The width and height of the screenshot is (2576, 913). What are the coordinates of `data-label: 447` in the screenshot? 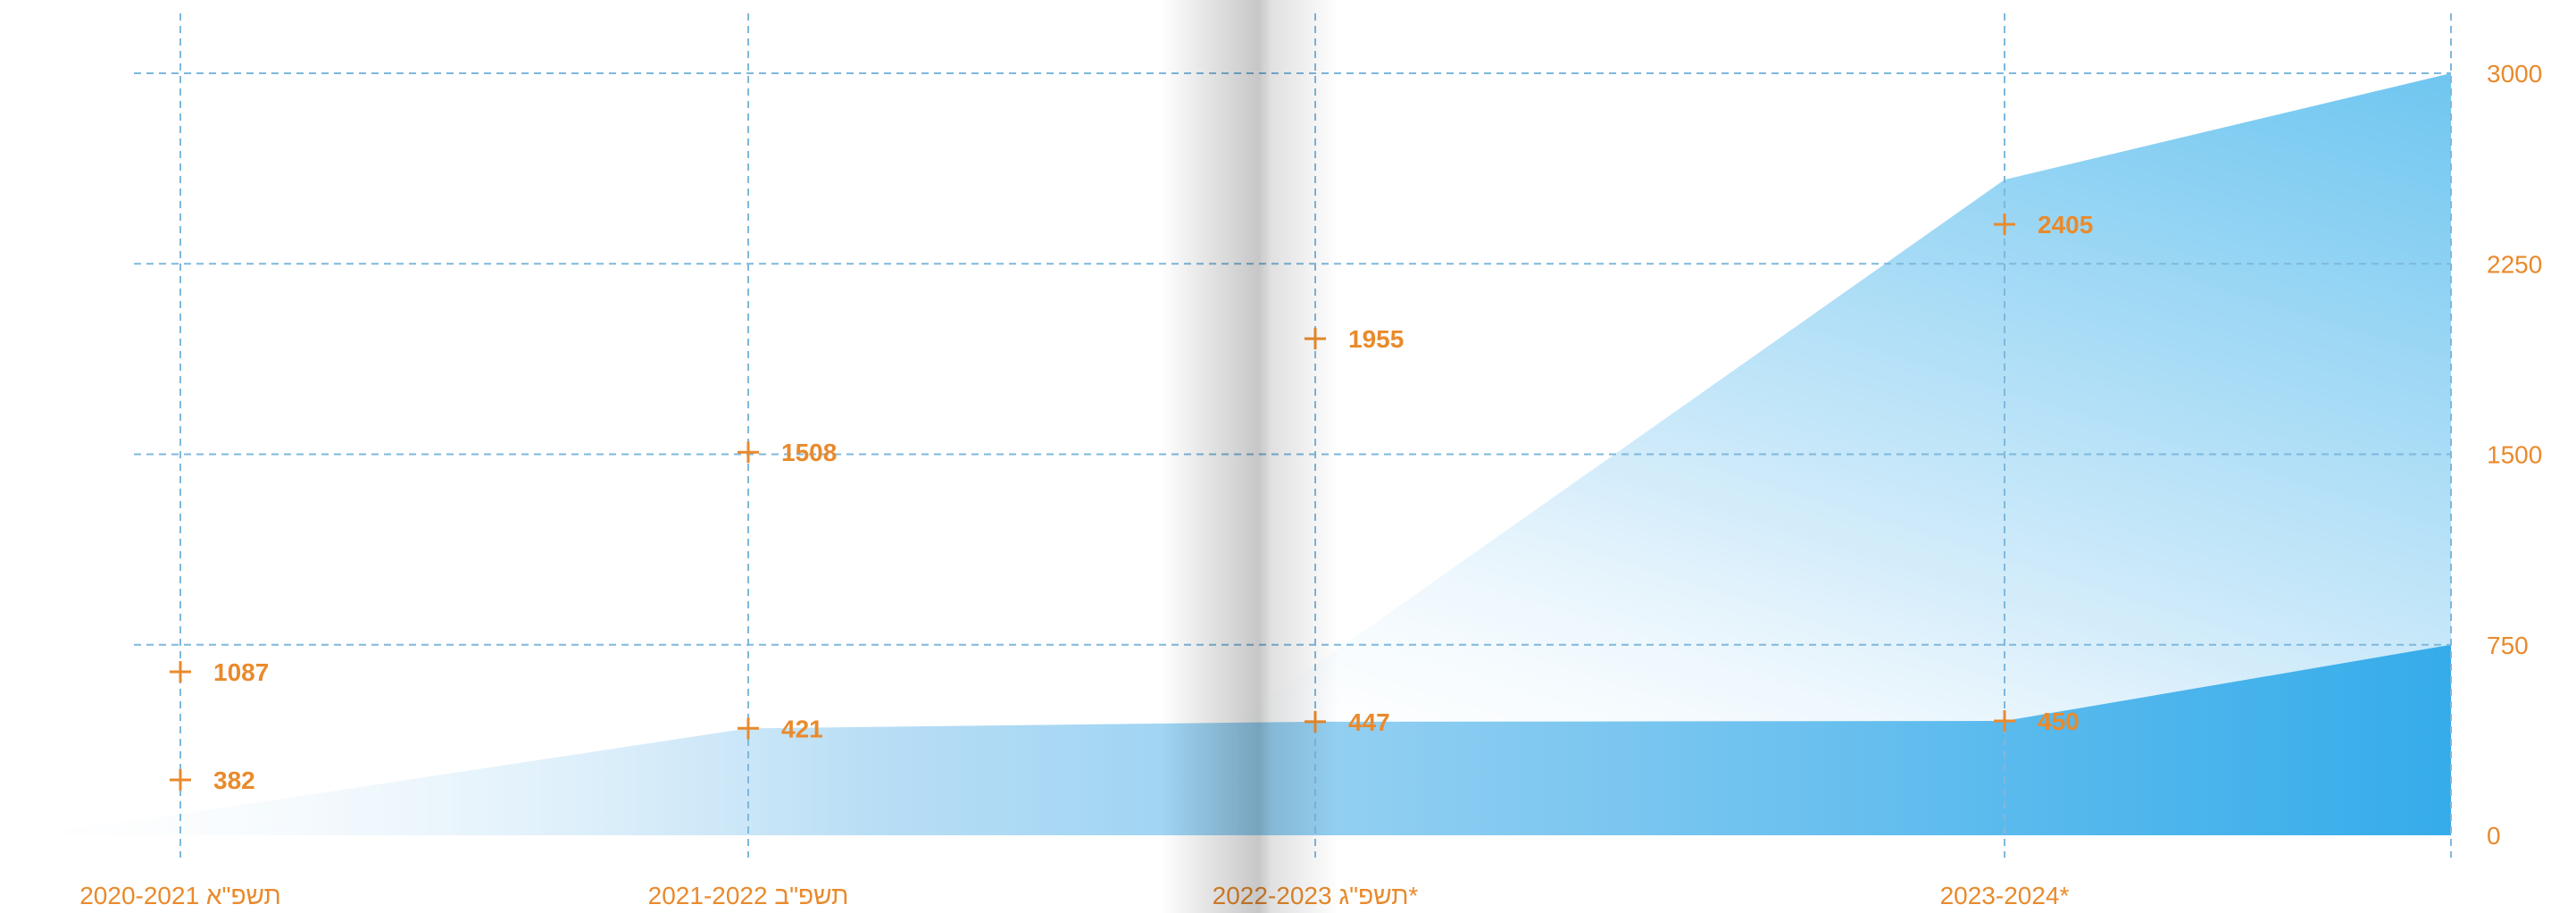 It's located at (1369, 722).